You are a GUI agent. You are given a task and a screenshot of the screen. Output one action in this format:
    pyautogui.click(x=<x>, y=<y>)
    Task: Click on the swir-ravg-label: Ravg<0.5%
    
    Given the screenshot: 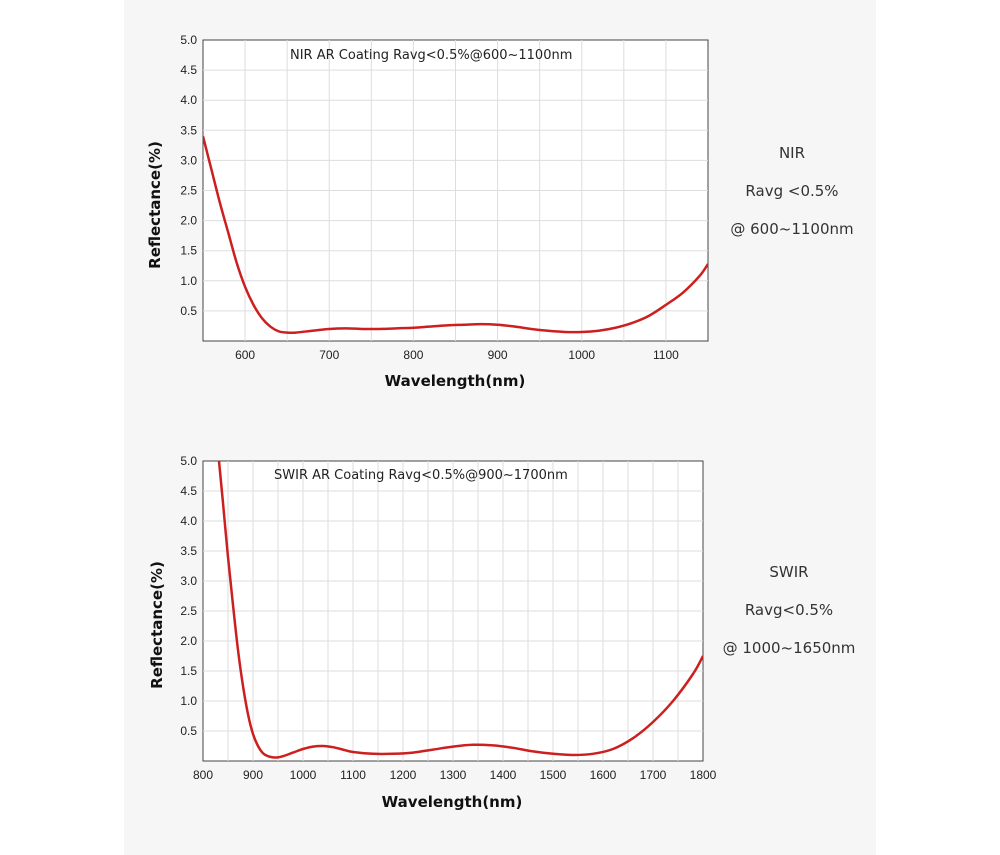 What is the action you would take?
    pyautogui.click(x=789, y=610)
    